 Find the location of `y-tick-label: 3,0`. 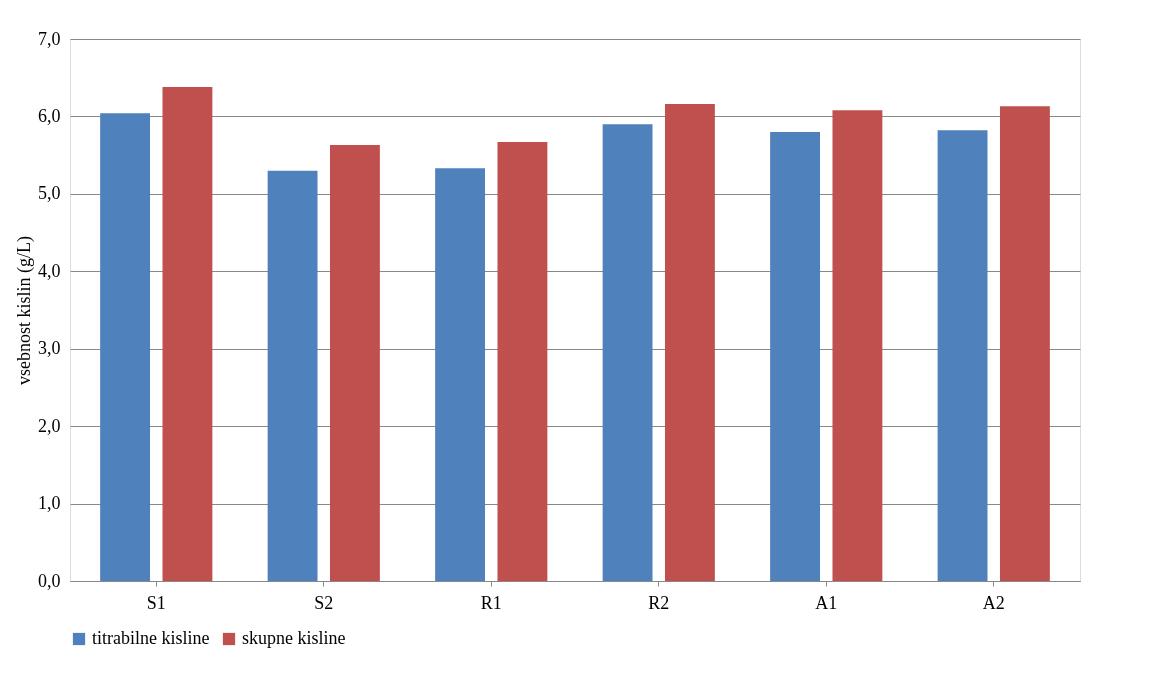

y-tick-label: 3,0 is located at coordinates (49, 348).